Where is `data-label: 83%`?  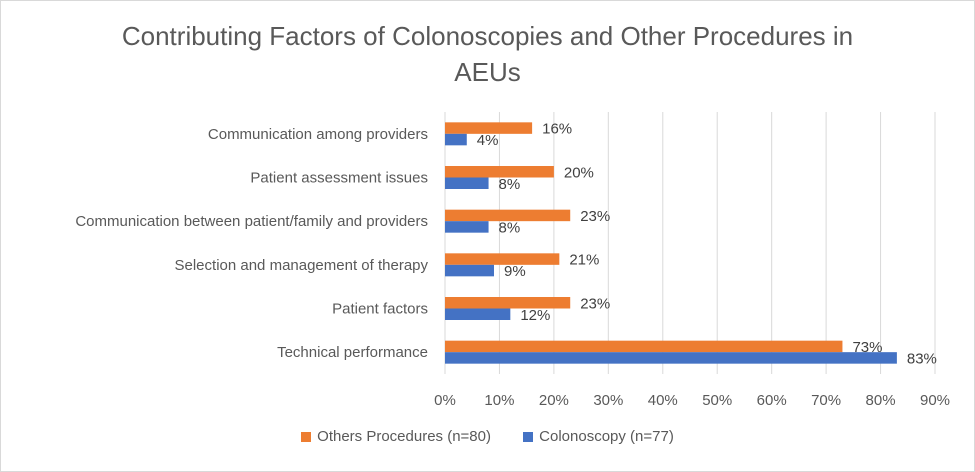
data-label: 83% is located at coordinates (922, 358).